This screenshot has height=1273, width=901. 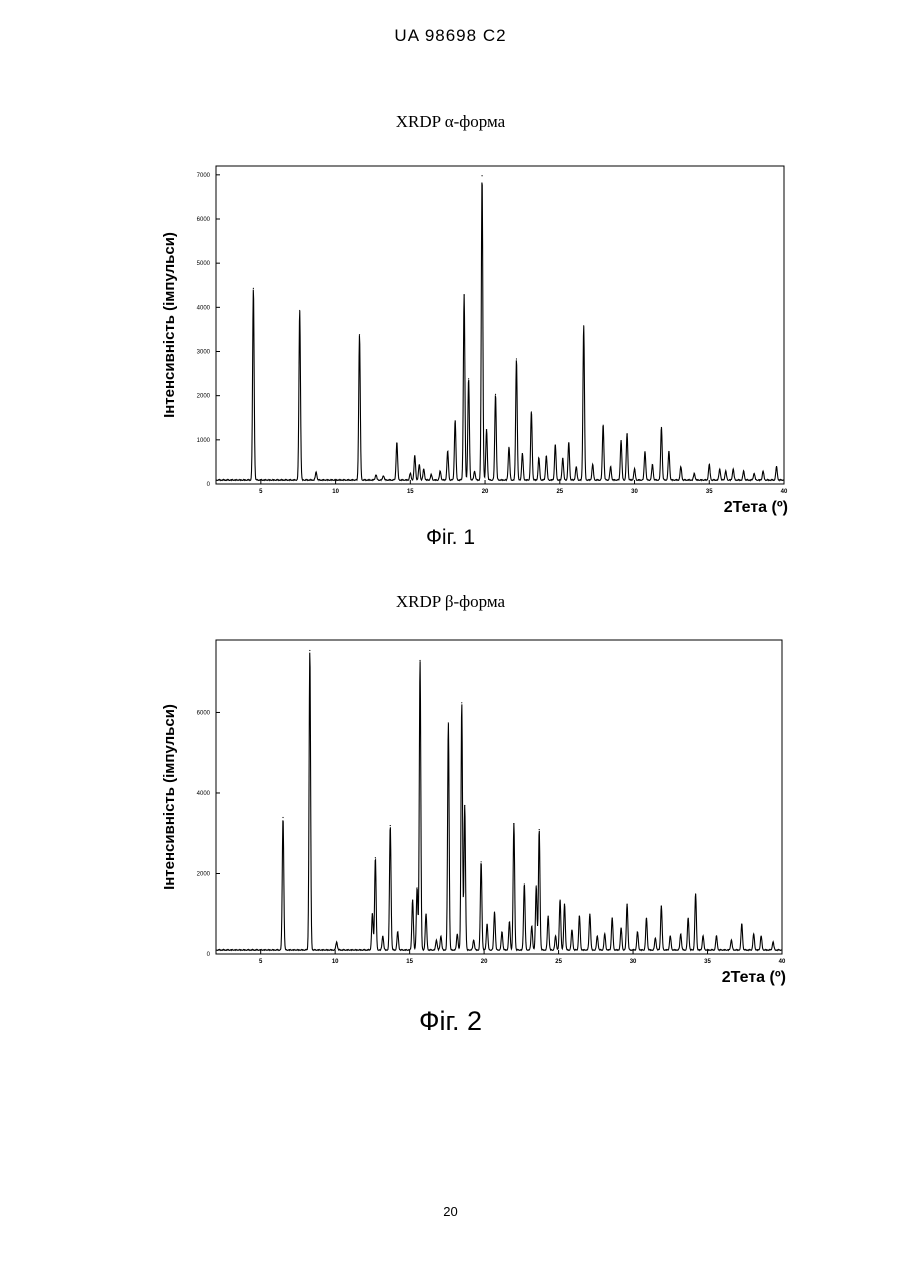 What do you see at coordinates (204, 176) in the screenshot?
I see `y-tick-label: 7000` at bounding box center [204, 176].